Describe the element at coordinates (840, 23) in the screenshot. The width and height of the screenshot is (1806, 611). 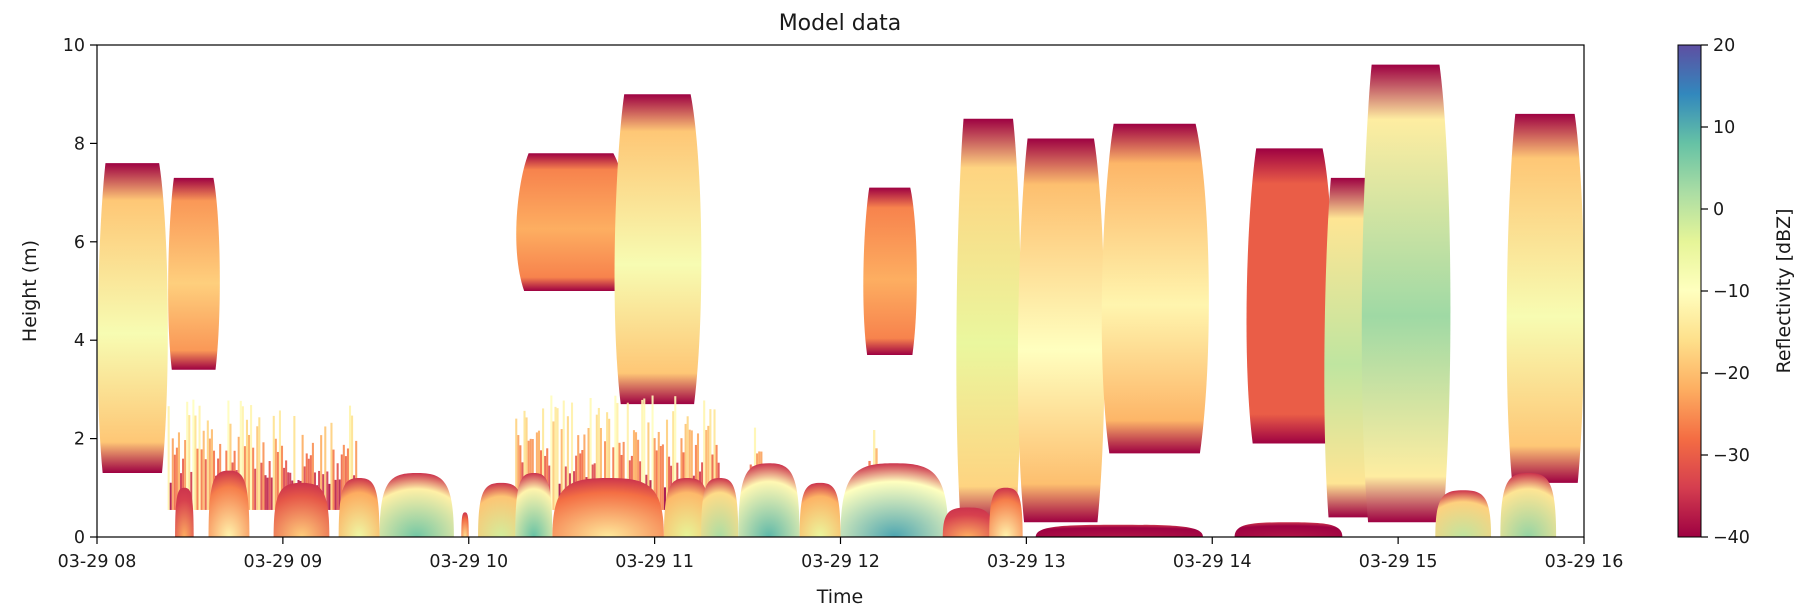
I see `chart-title: Model data` at that location.